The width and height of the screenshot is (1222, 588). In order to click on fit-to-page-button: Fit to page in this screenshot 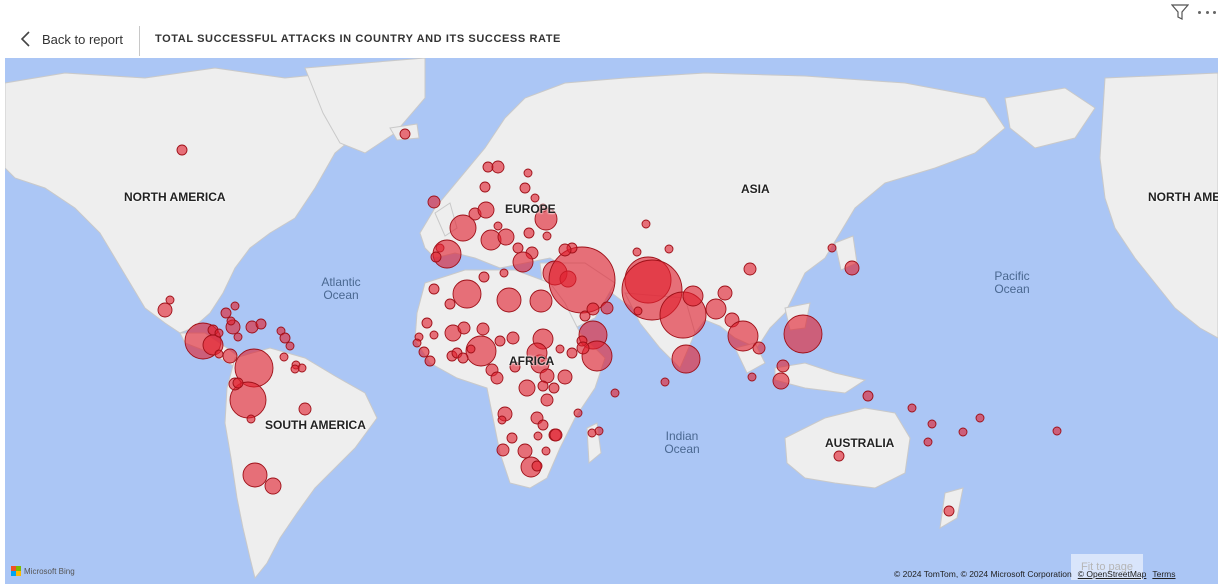, I will do `click(1107, 567)`.